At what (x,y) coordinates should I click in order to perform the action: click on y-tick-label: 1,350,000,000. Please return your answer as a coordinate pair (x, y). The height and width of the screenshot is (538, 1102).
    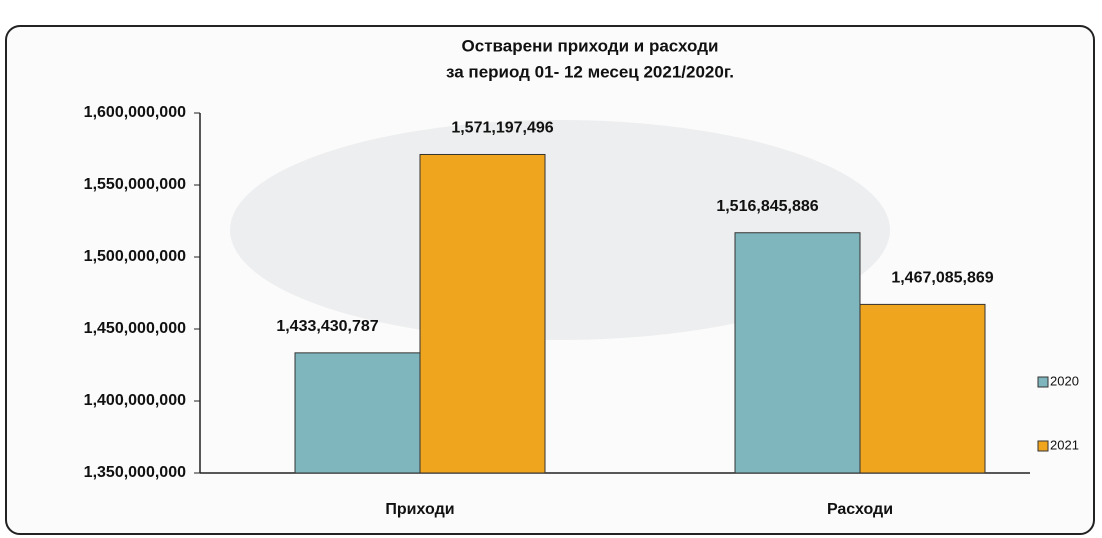
    Looking at the image, I should click on (135, 472).